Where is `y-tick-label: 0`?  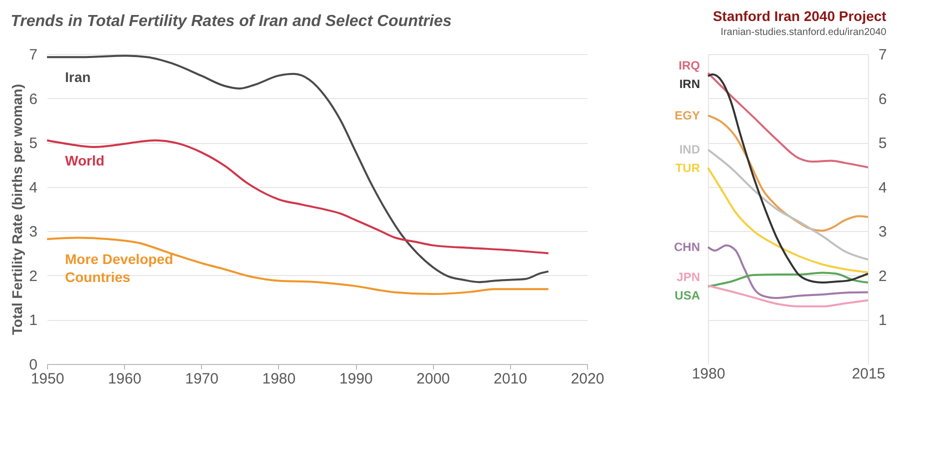
y-tick-label: 0 is located at coordinates (33, 365).